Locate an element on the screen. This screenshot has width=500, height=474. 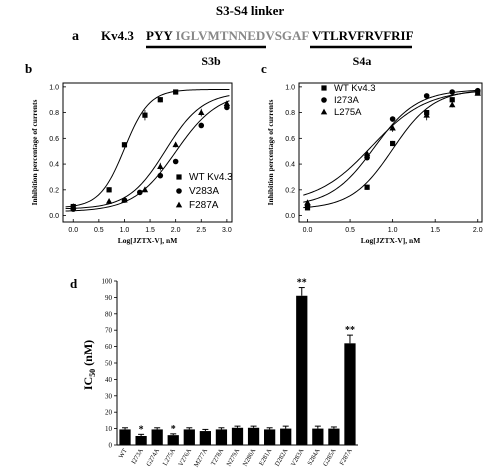
x-tick-label: 2.5 is located at coordinates (201, 230).